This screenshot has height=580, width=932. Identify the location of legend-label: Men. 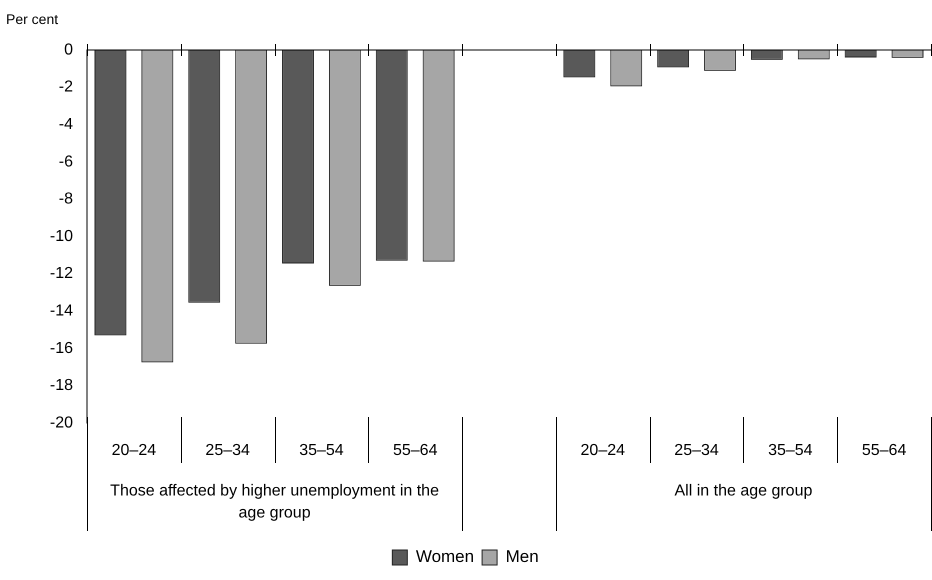
(522, 556).